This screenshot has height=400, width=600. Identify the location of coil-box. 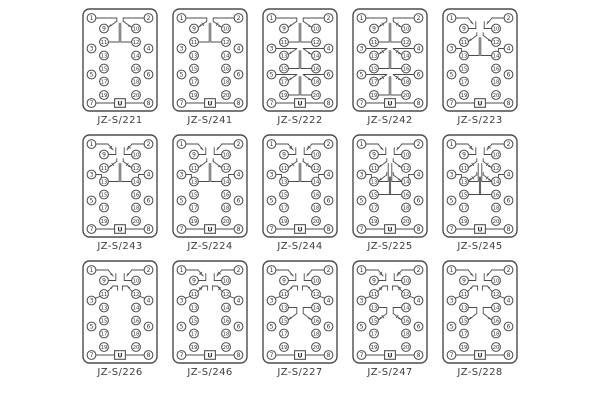
(300, 229).